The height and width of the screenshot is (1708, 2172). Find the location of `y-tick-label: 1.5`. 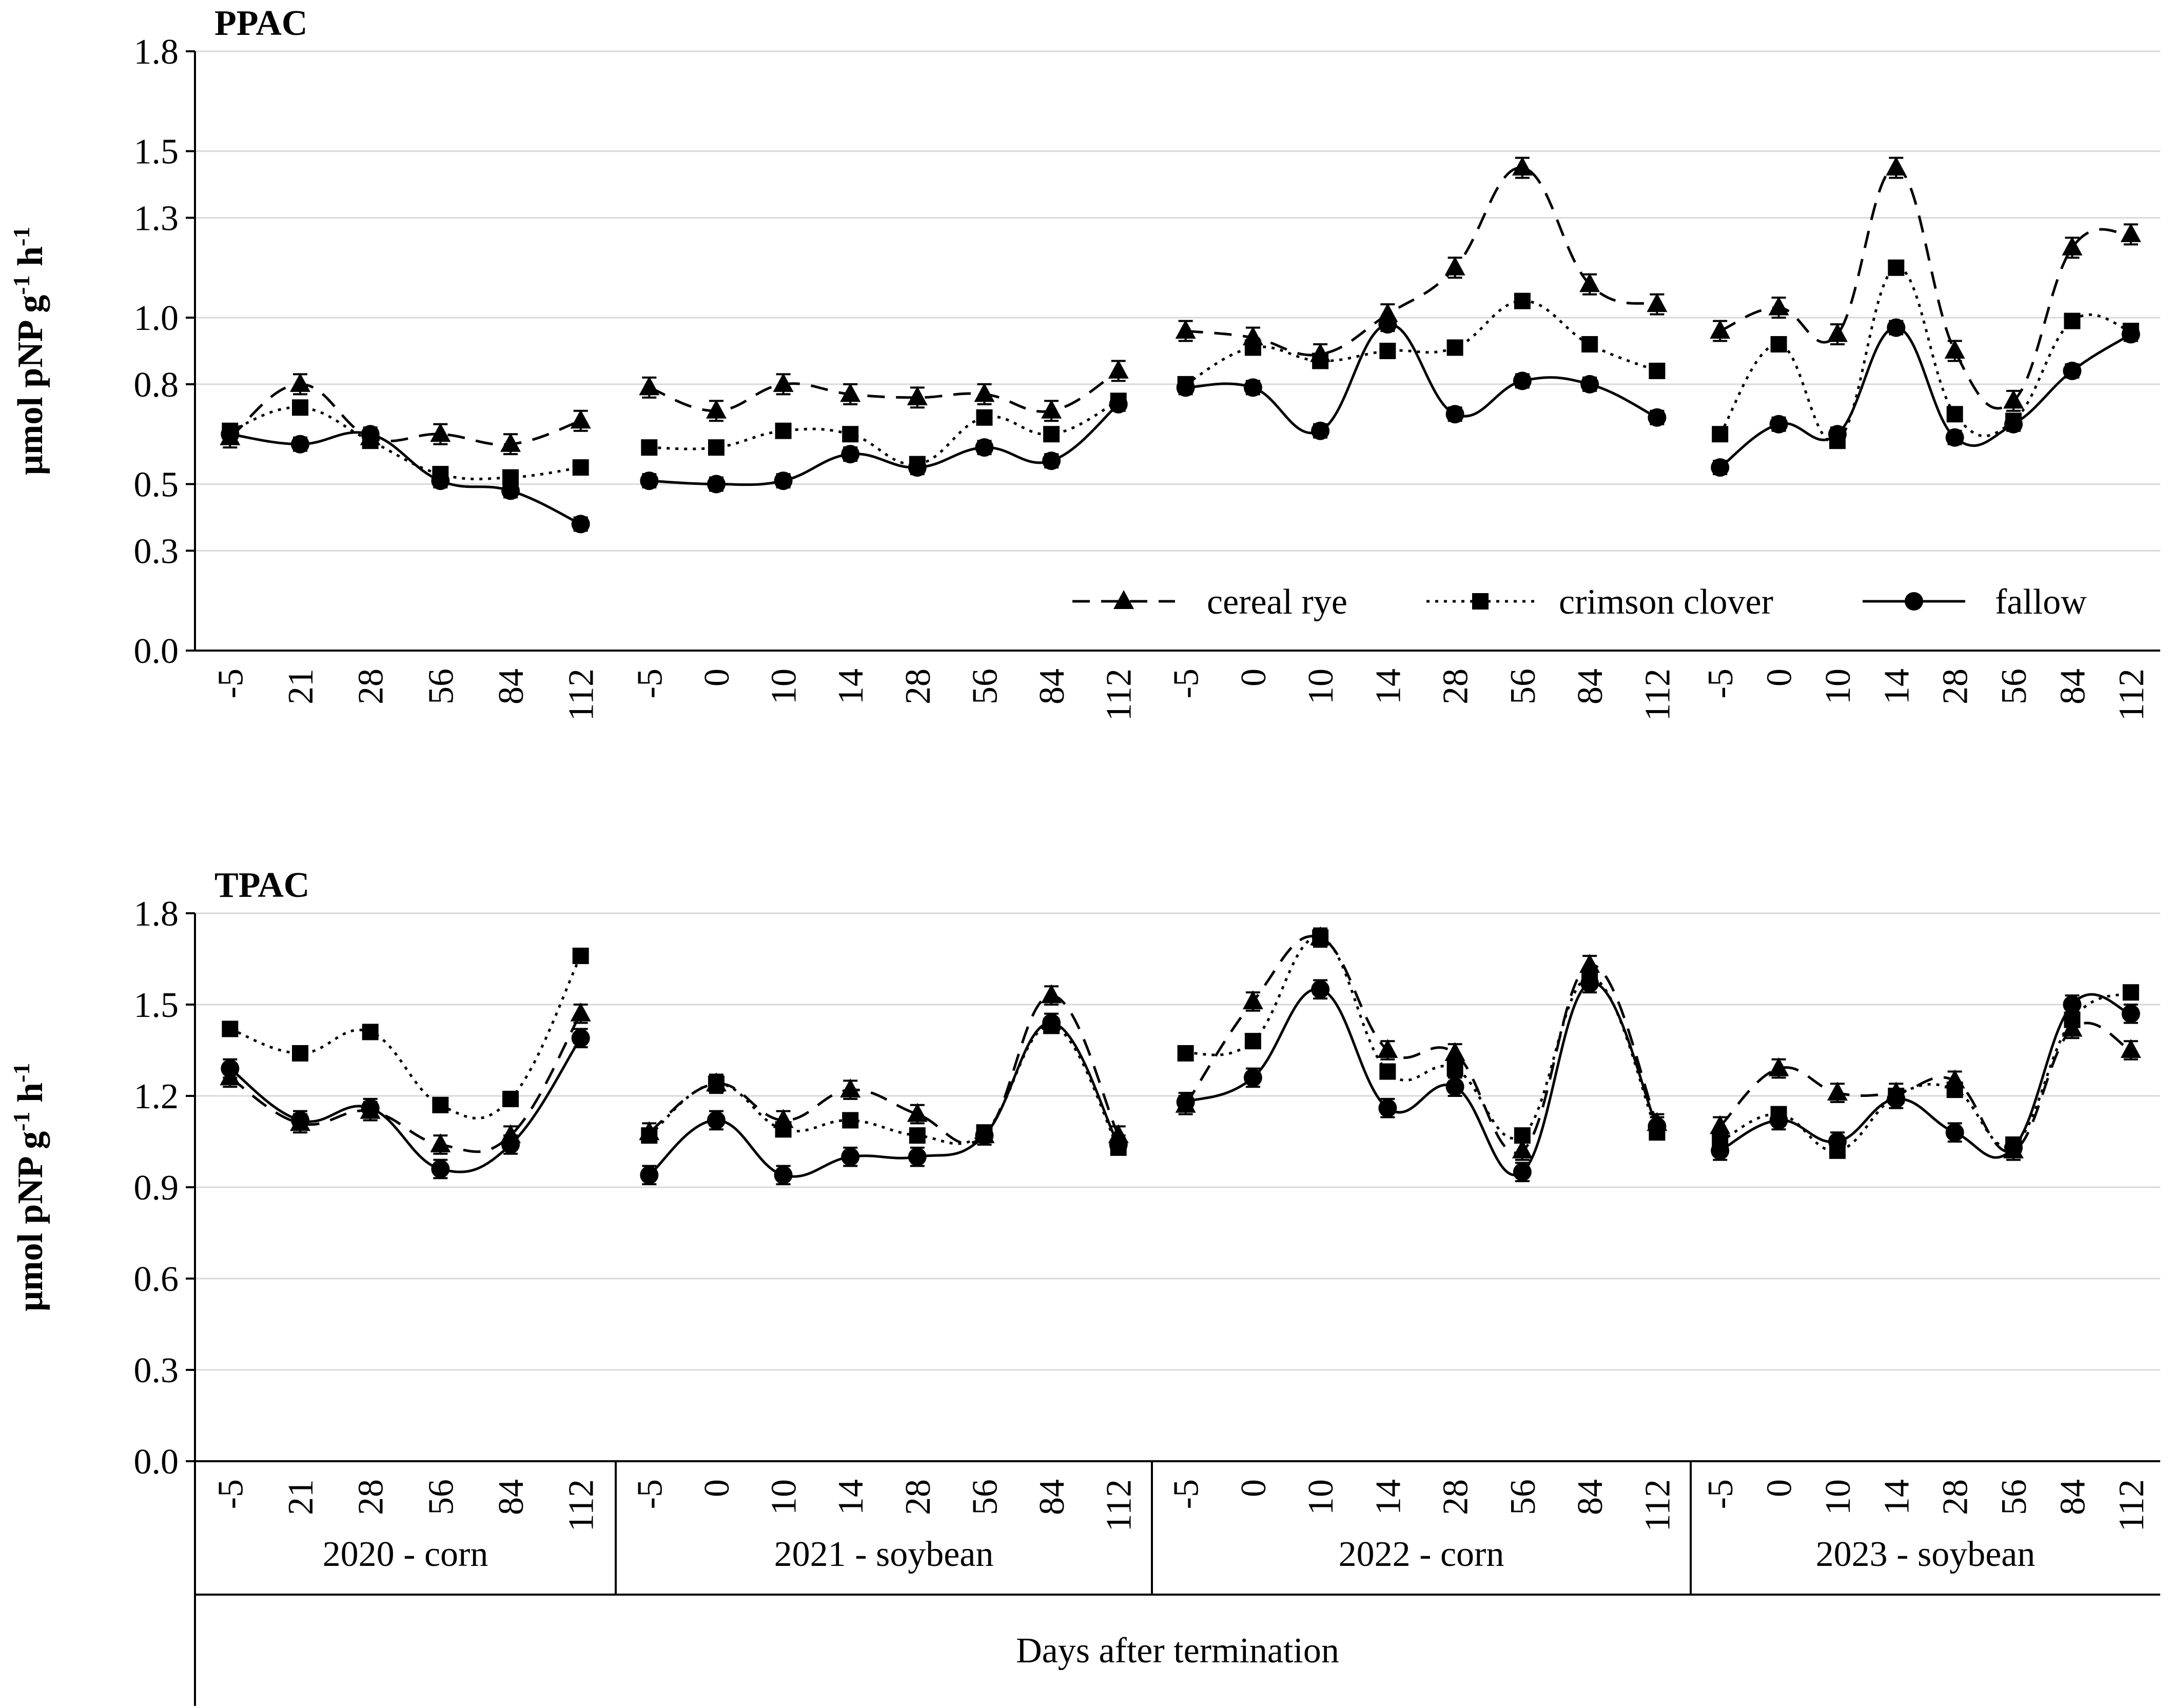

y-tick-label: 1.5 is located at coordinates (156, 152).